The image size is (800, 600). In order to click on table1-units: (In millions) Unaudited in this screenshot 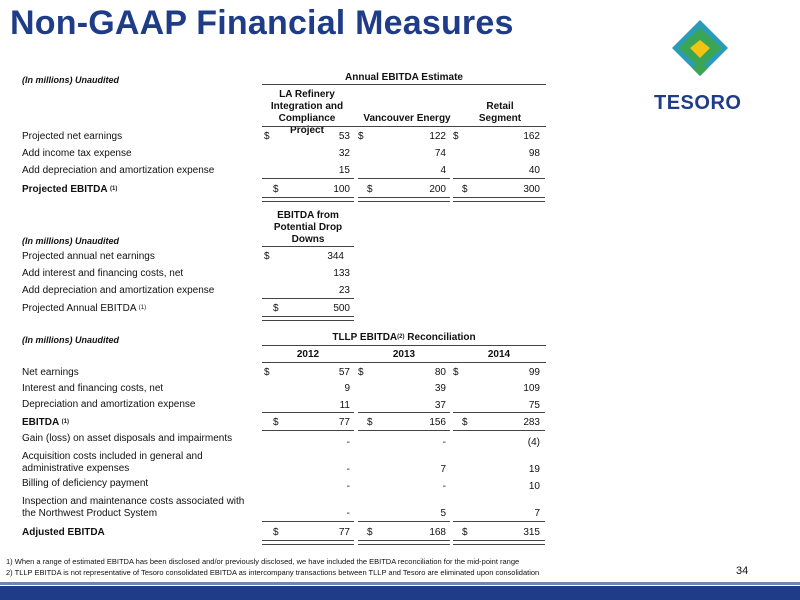, I will do `click(70, 80)`.